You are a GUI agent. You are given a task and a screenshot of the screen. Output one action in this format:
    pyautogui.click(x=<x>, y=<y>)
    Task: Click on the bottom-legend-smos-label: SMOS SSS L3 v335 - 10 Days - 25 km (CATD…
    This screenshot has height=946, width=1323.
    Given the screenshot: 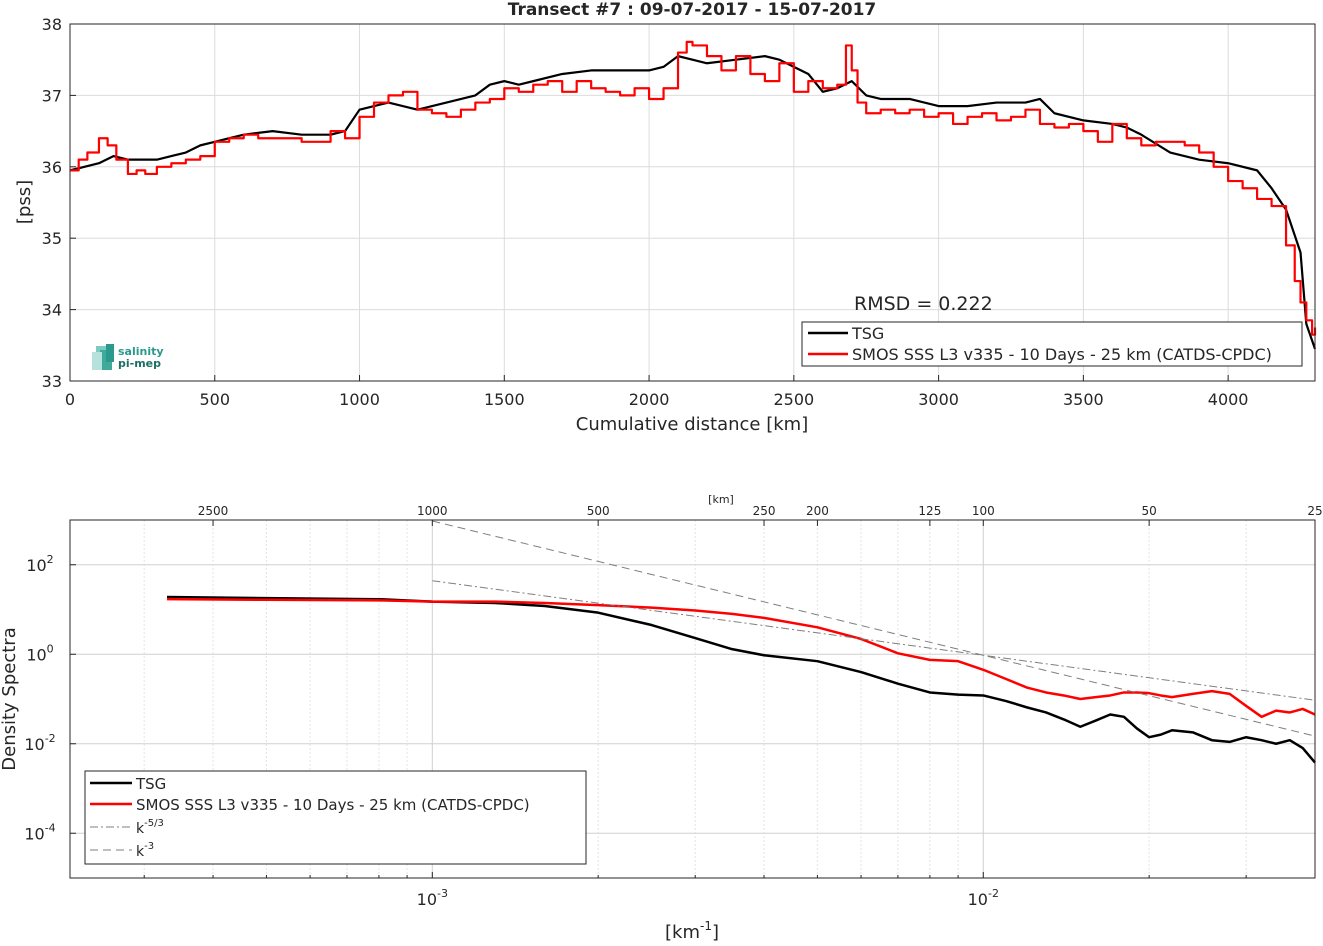 What is the action you would take?
    pyautogui.click(x=333, y=805)
    